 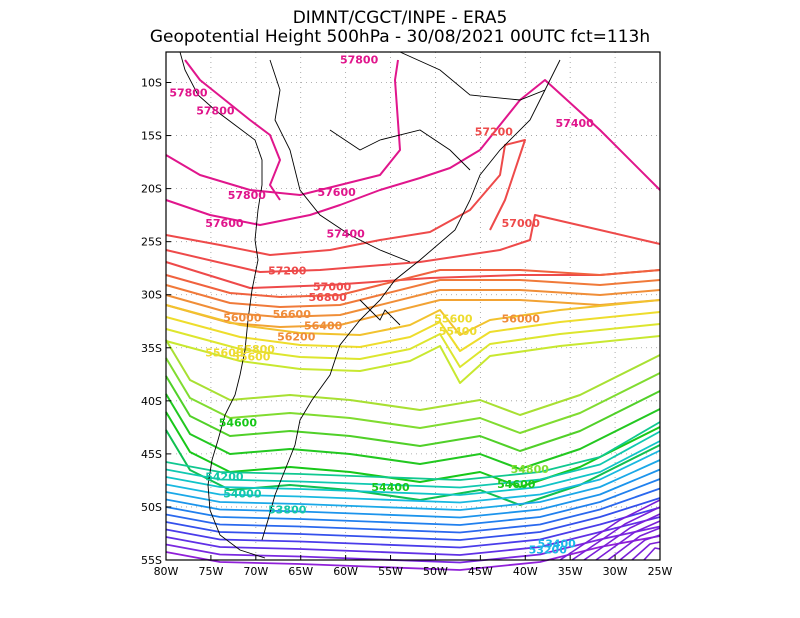 I want to click on lat-tick-label: 40S, so click(x=151, y=401).